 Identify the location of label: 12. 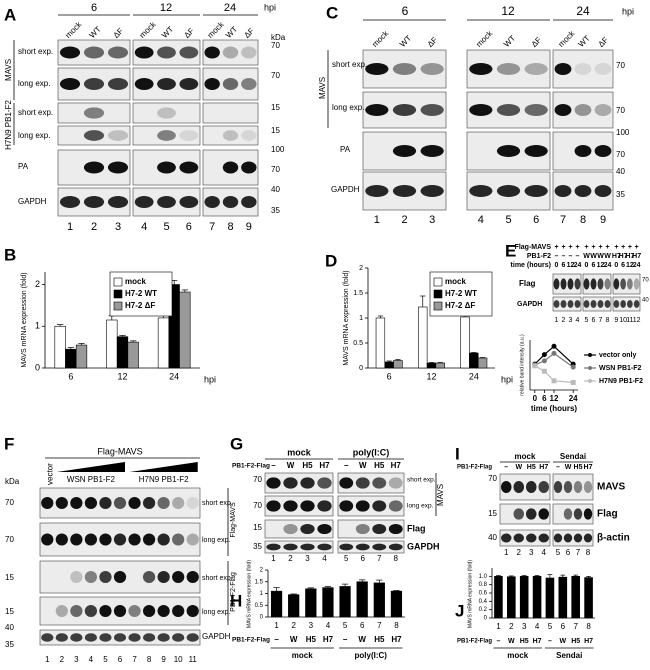
(166, 8).